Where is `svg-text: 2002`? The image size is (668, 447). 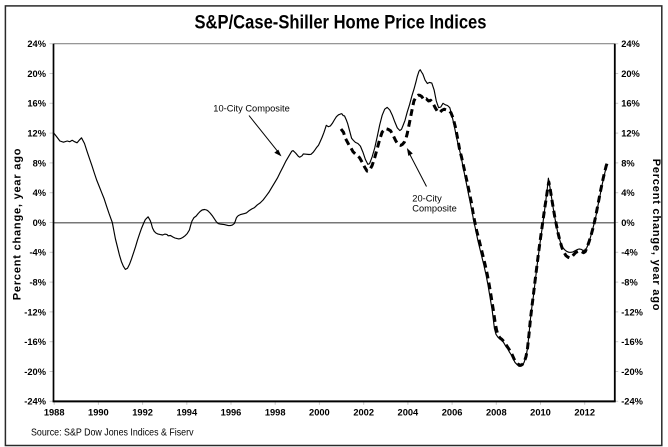
svg-text: 2002 is located at coordinates (363, 413).